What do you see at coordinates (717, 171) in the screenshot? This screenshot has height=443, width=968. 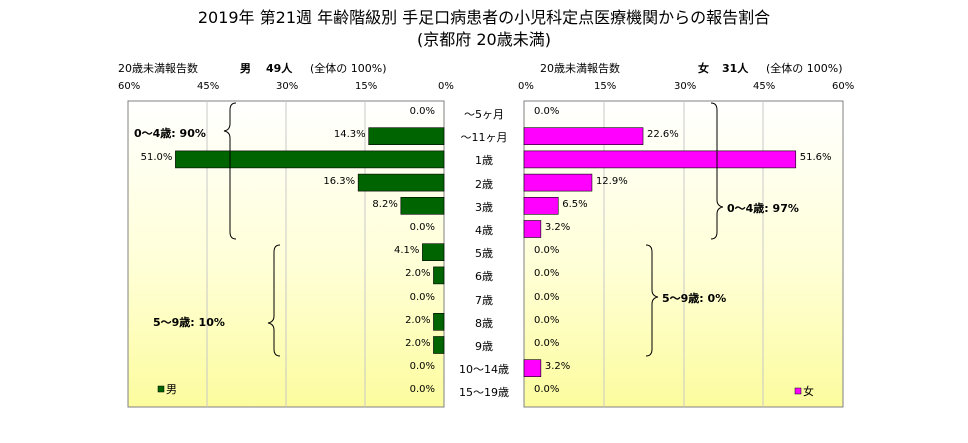 I see `female-0-4-brace` at bounding box center [717, 171].